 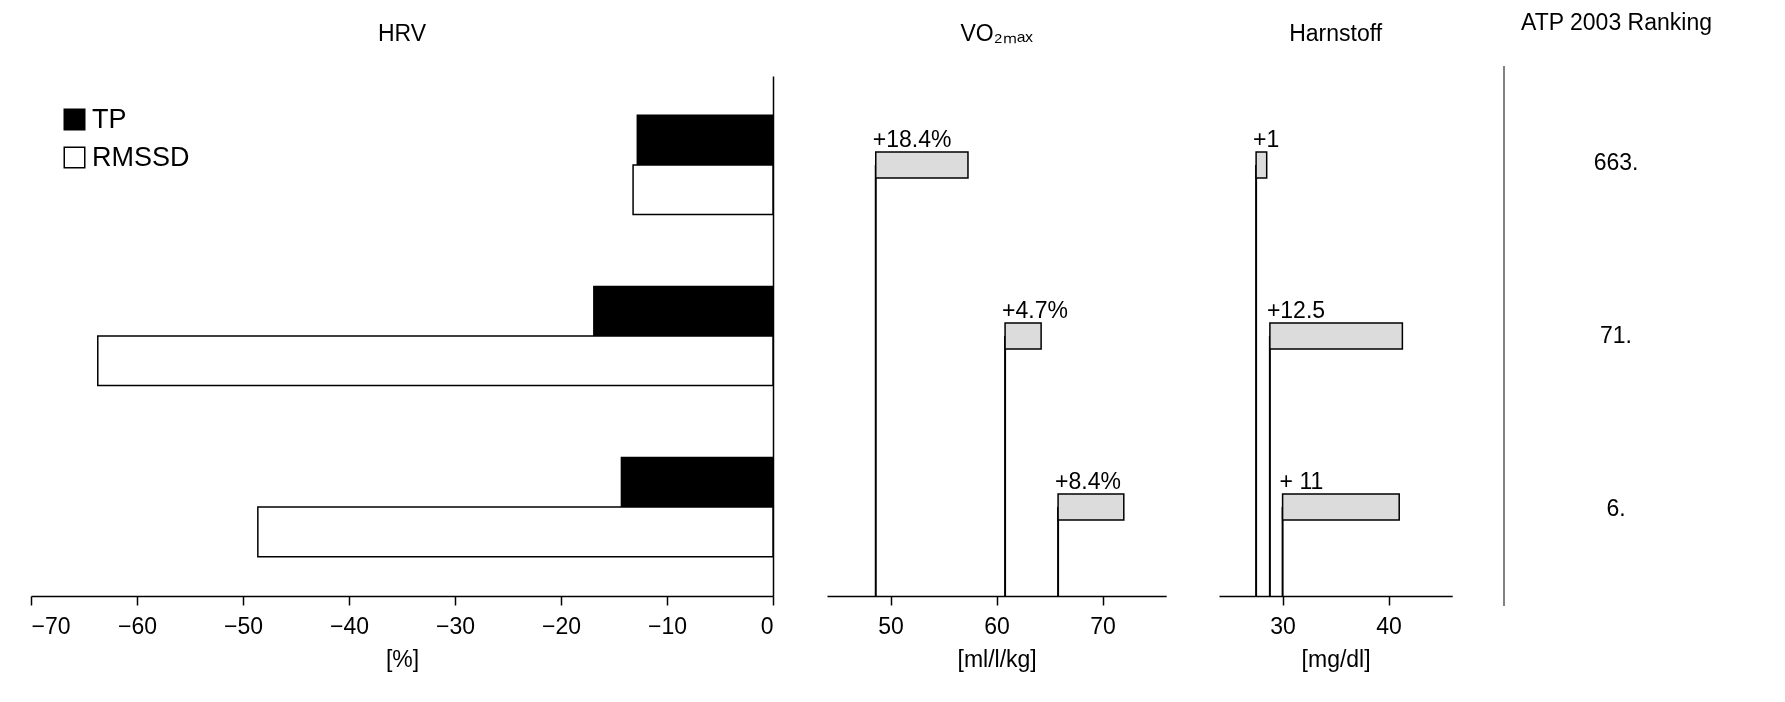 What do you see at coordinates (51, 625) in the screenshot?
I see `x-tick-label: −70` at bounding box center [51, 625].